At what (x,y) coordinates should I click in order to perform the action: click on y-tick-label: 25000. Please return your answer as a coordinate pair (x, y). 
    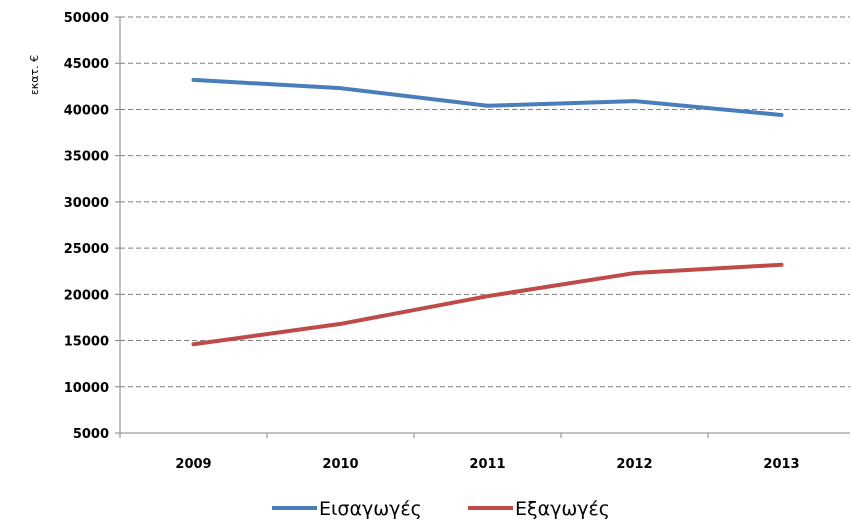
    Looking at the image, I should click on (86, 249).